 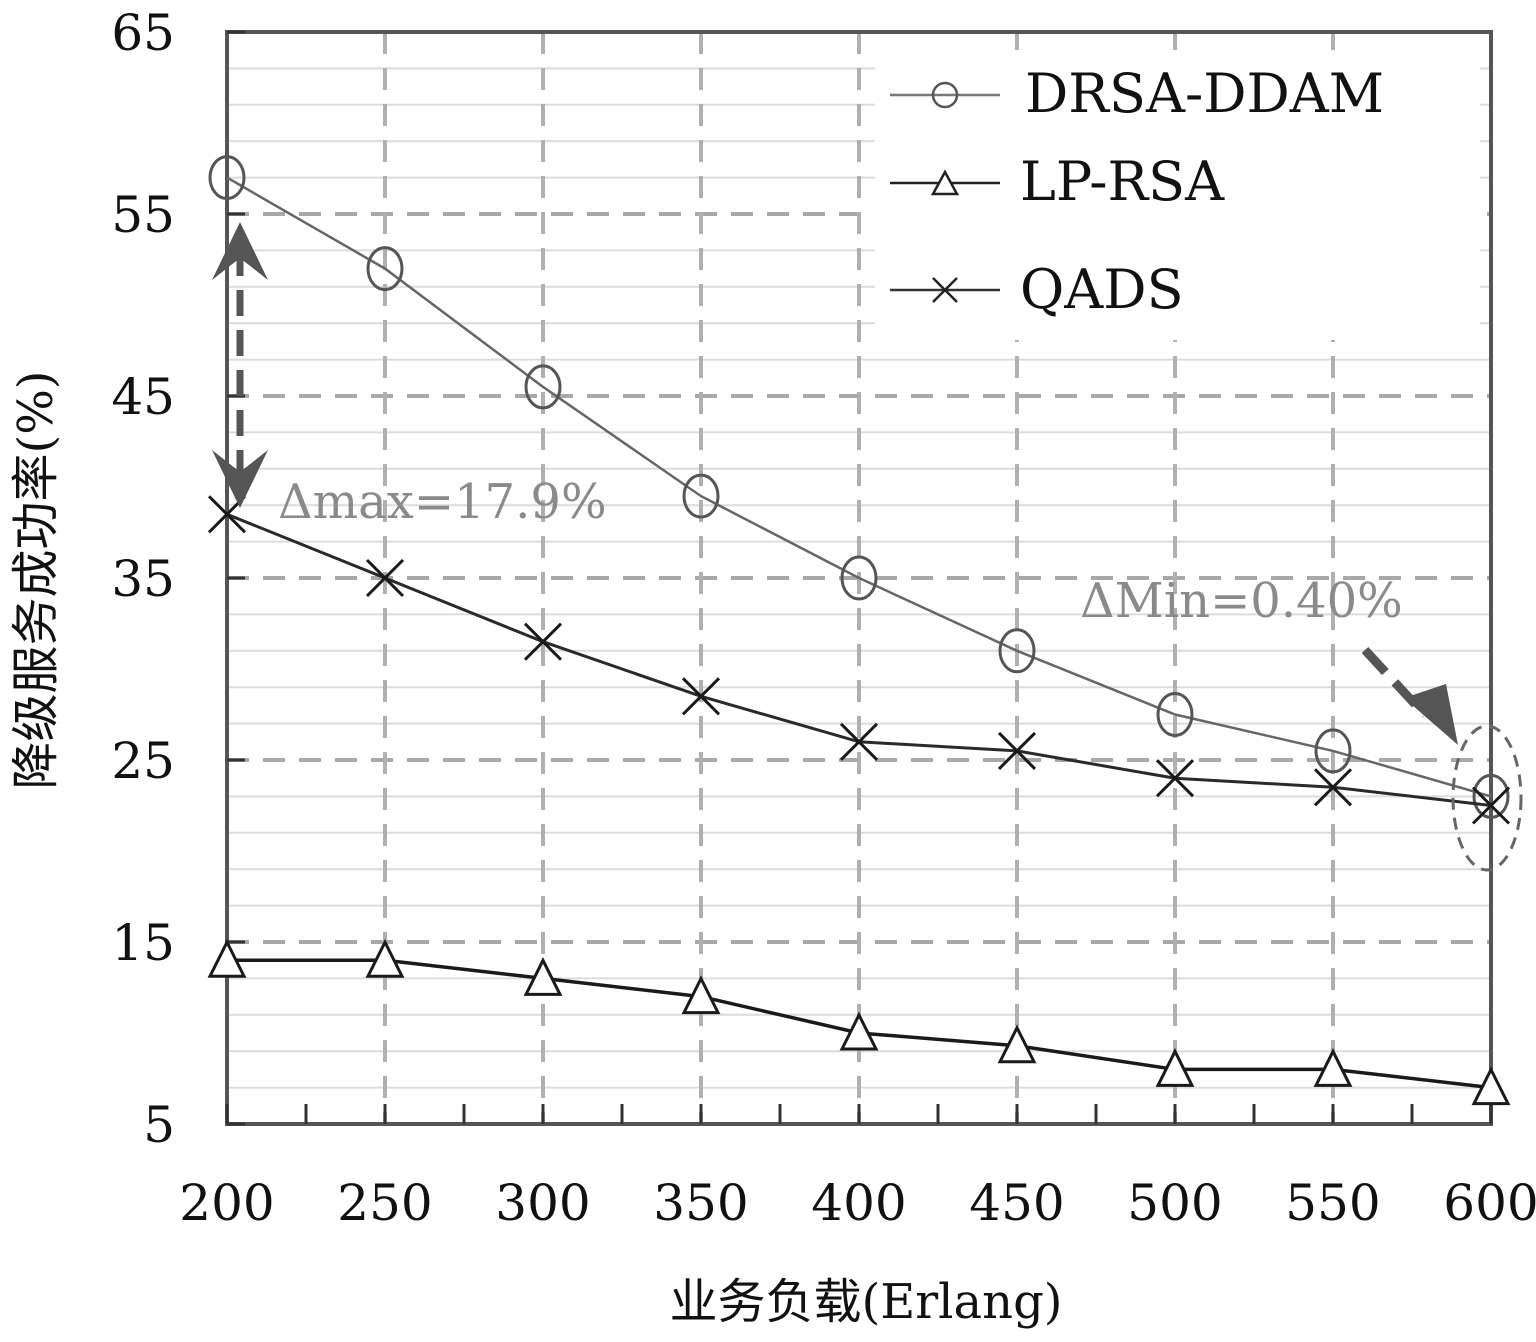 What do you see at coordinates (1489, 1203) in the screenshot?
I see `x-tick-label: 600` at bounding box center [1489, 1203].